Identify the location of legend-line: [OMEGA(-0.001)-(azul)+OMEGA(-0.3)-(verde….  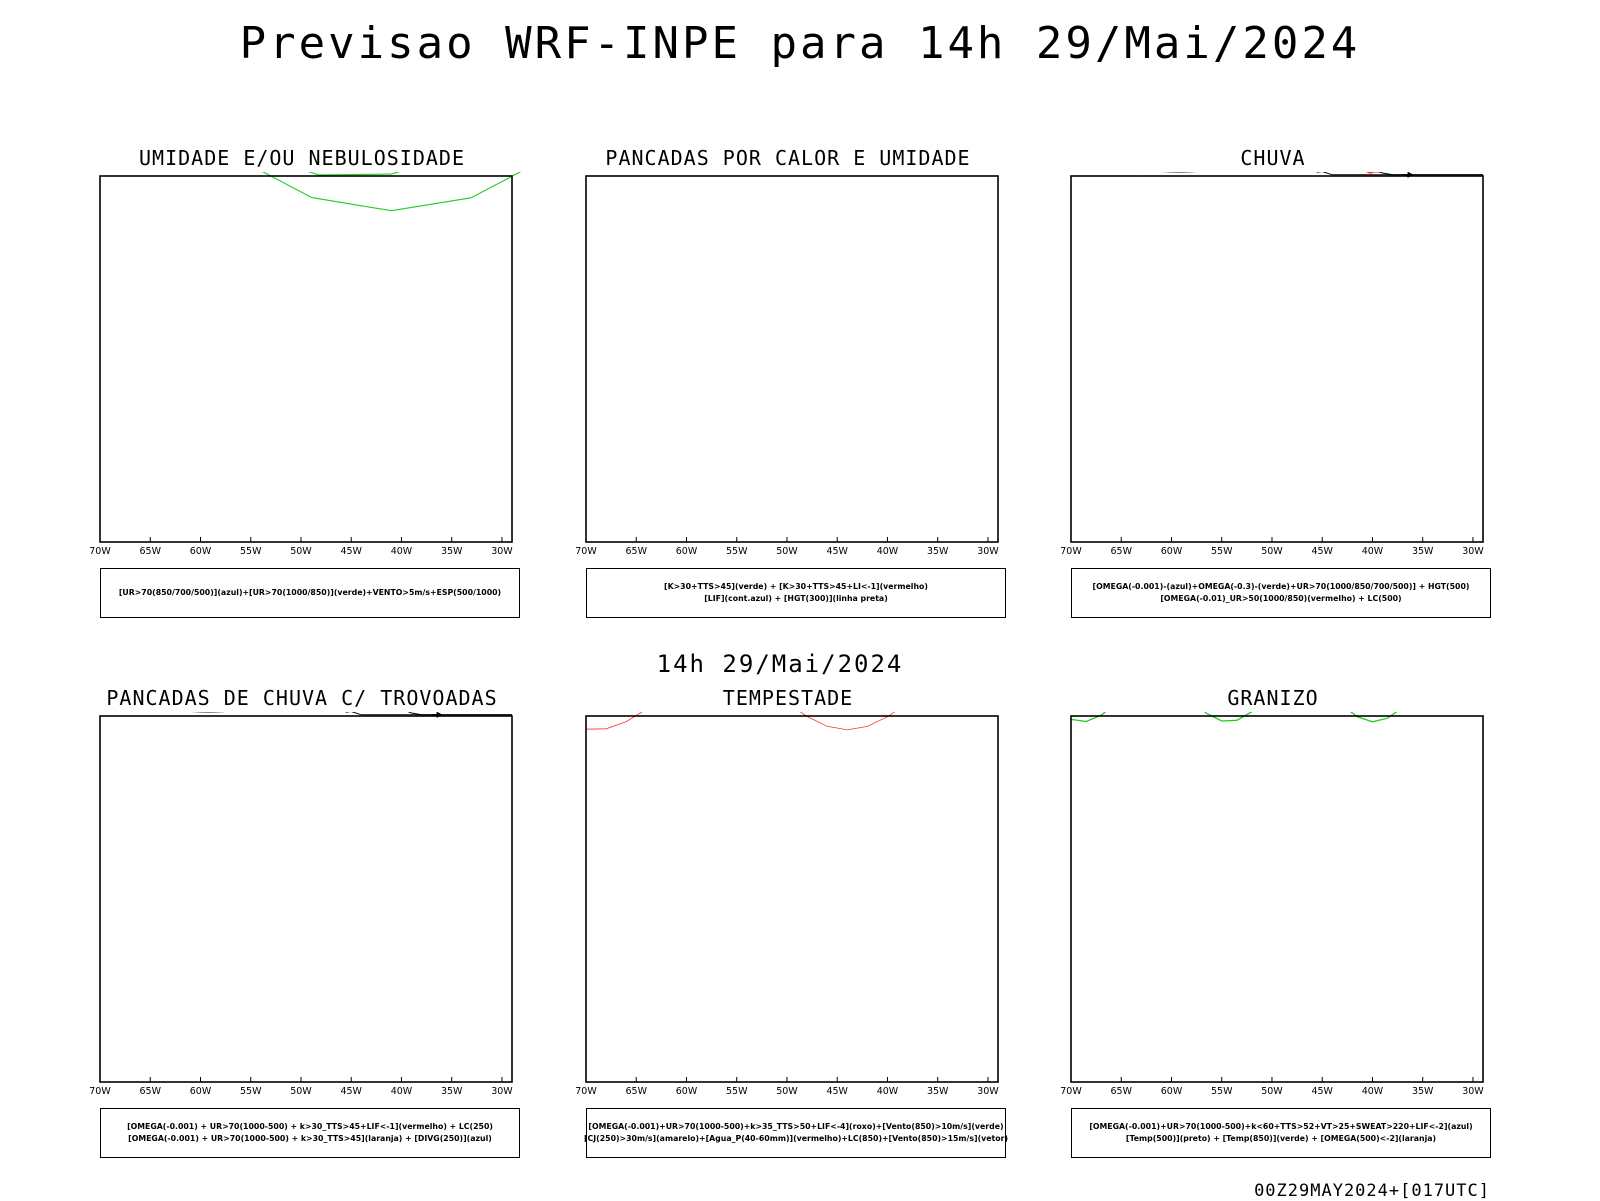
(1281, 586).